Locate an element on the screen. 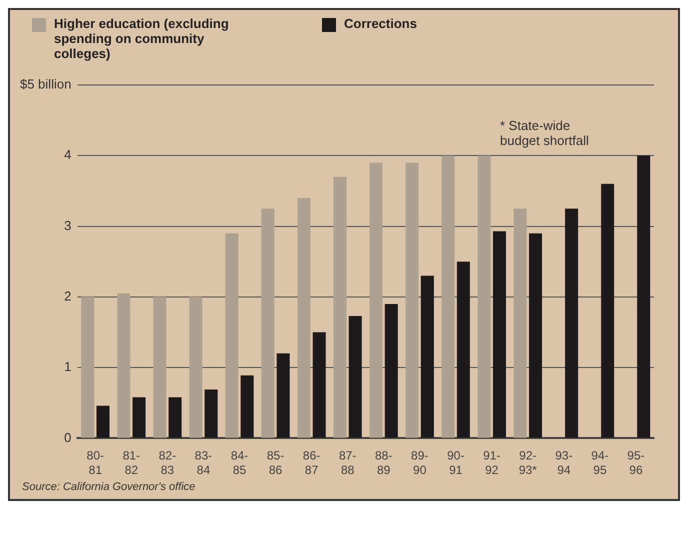 This screenshot has height=548, width=687. y-tick-label: $5 billion is located at coordinates (46, 84).